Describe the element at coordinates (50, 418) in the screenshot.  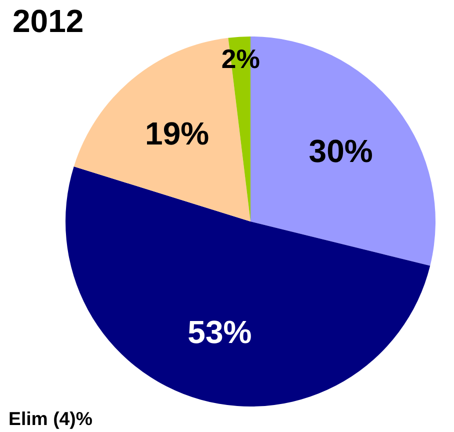
I see `text: Elim (4)%` at that location.